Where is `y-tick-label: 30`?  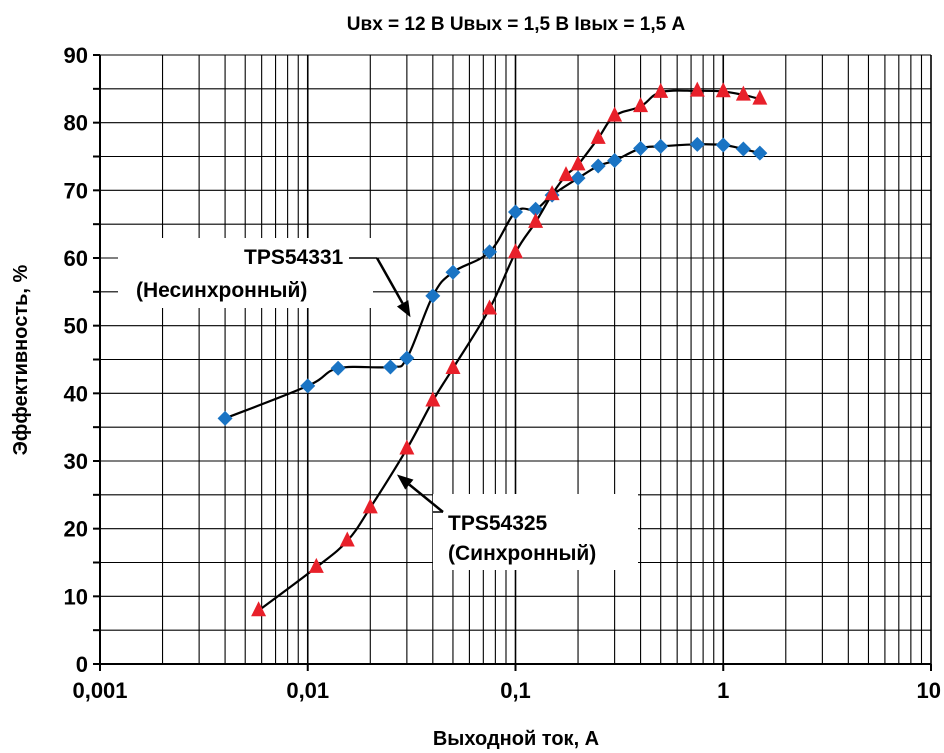
y-tick-label: 30 is located at coordinates (76, 461).